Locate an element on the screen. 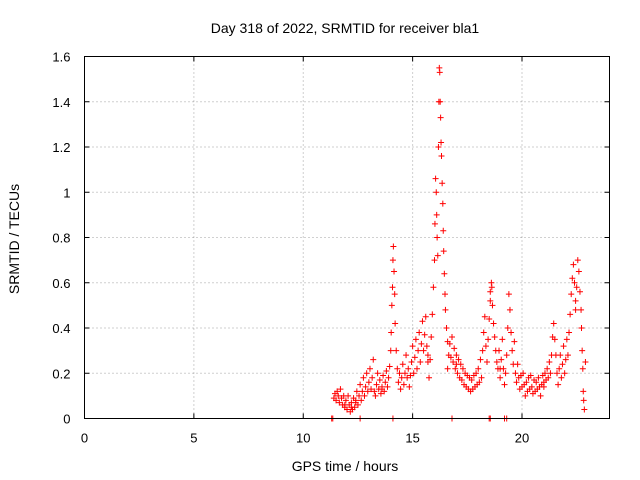 The height and width of the screenshot is (480, 640). x-tick-label: 15 is located at coordinates (412, 438).